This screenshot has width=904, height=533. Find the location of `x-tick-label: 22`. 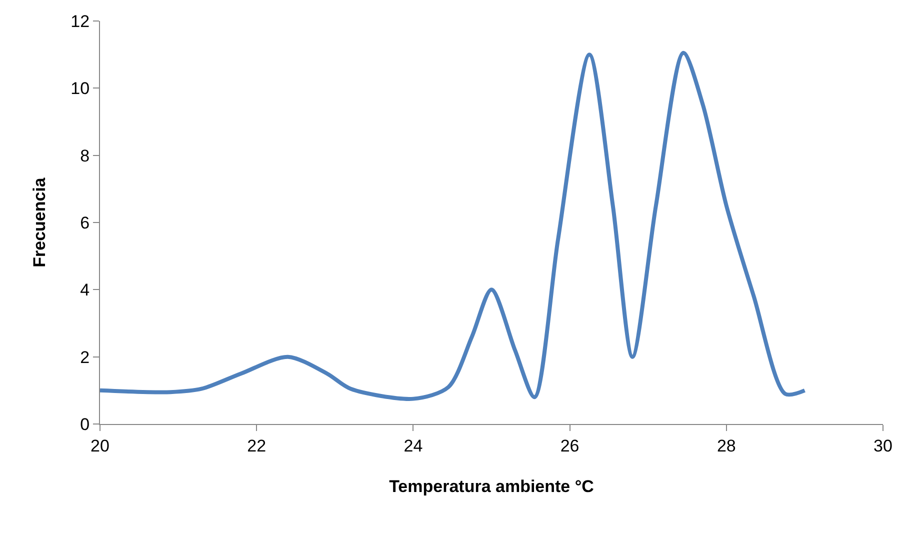

x-tick-label: 22 is located at coordinates (256, 446).